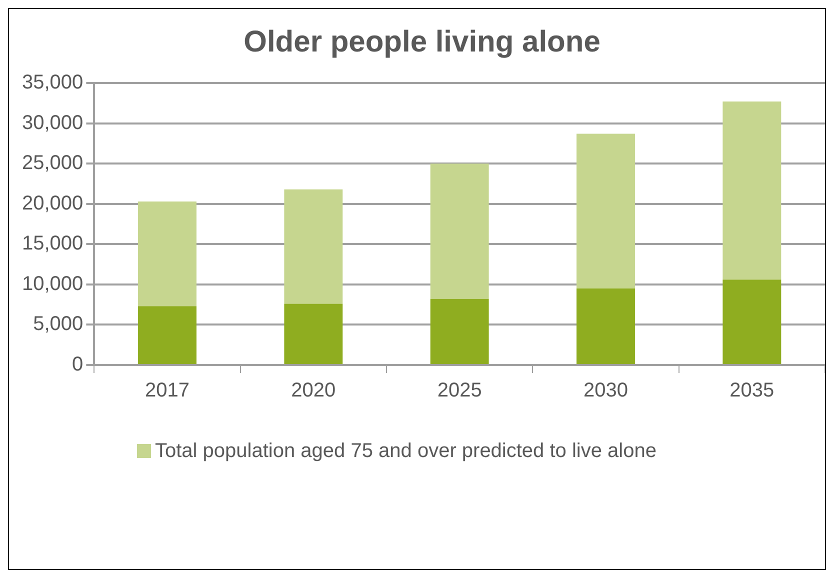 The image size is (836, 581). I want to click on y-tick-label: 20,000, so click(53, 203).